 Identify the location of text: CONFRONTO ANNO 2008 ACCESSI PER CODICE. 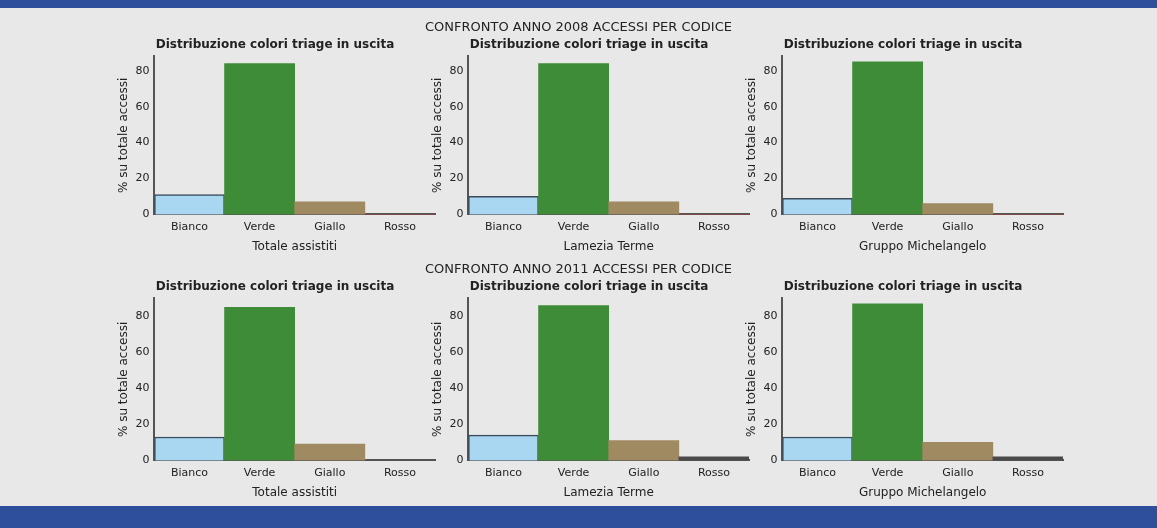
(578, 26).